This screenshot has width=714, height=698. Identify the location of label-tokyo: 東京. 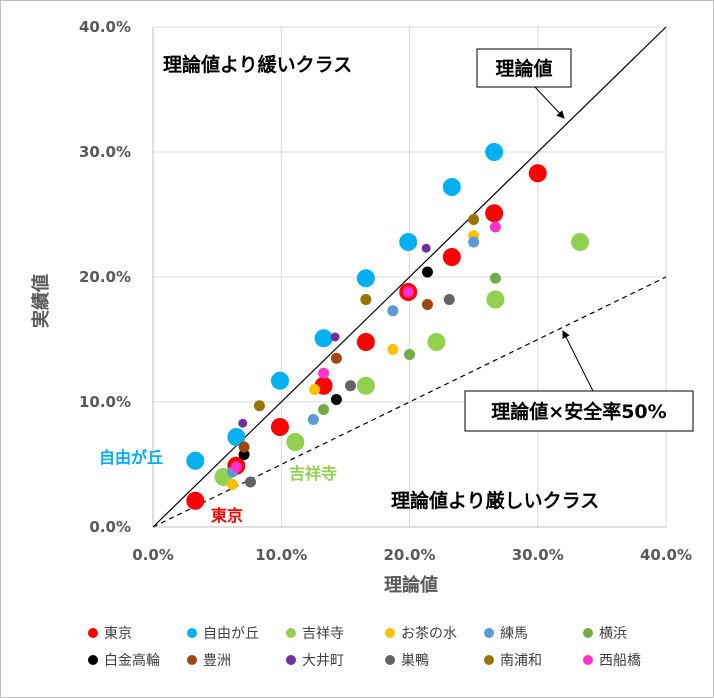
(227, 515).